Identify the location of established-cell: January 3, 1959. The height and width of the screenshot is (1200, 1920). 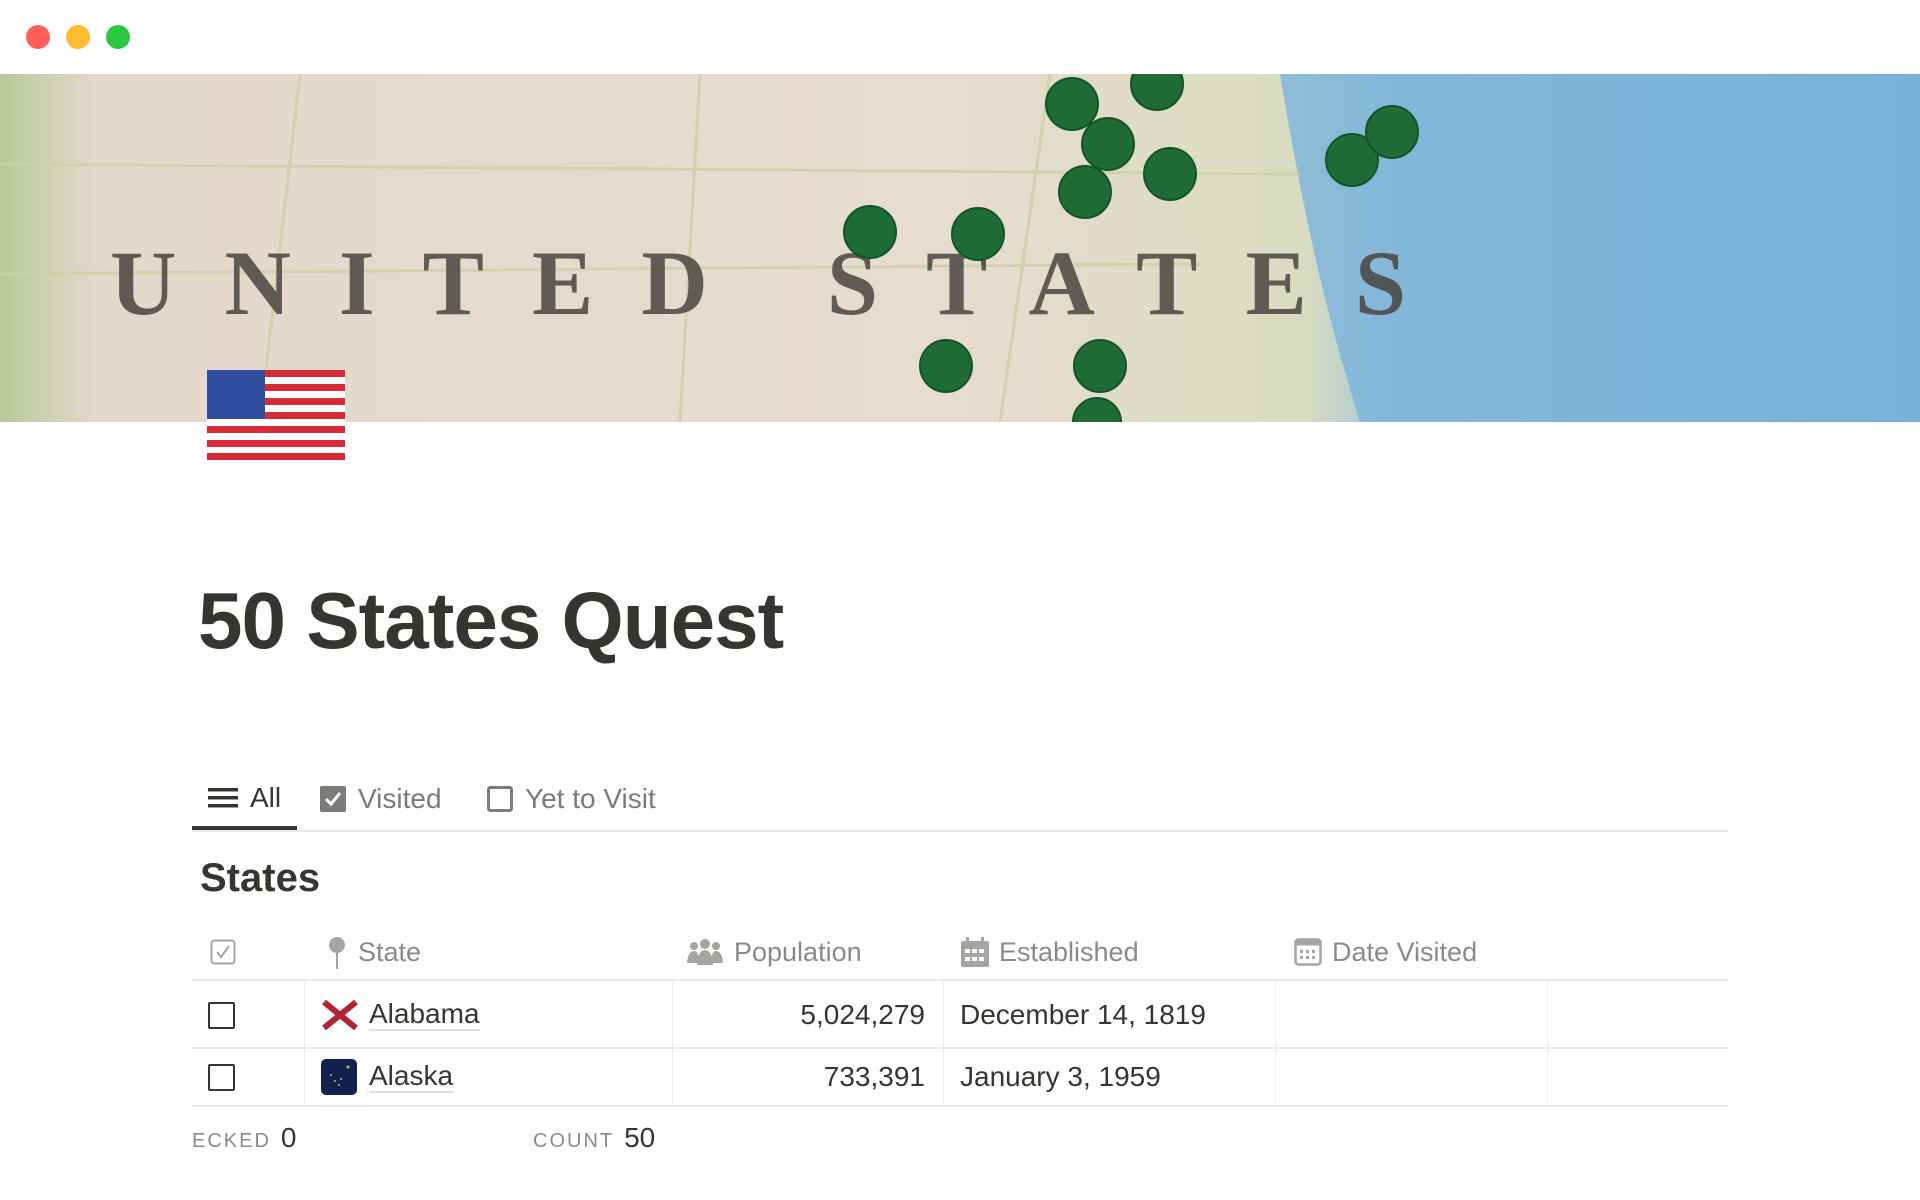
(1060, 1076).